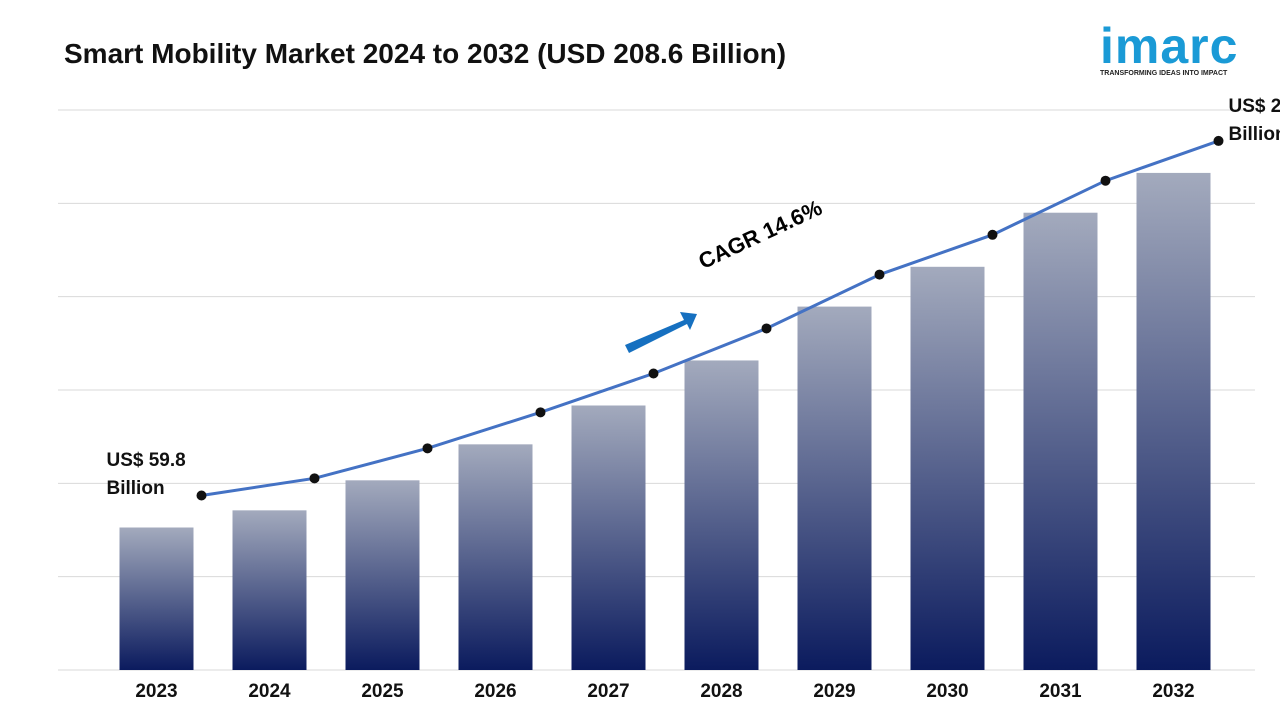  What do you see at coordinates (1164, 73) in the screenshot?
I see `logo-tagline: TRANSFORMING IDEAS INTO IMPACT` at bounding box center [1164, 73].